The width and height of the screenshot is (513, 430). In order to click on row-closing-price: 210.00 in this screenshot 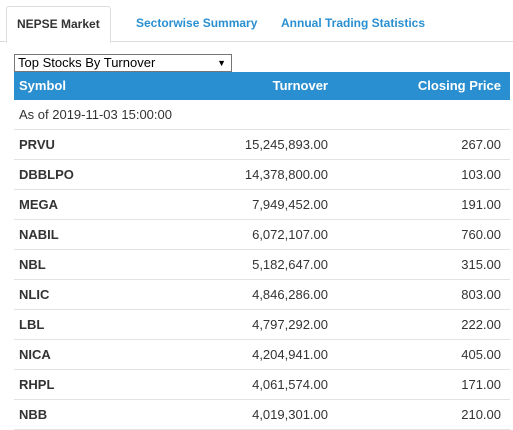, I will do `click(481, 414)`.